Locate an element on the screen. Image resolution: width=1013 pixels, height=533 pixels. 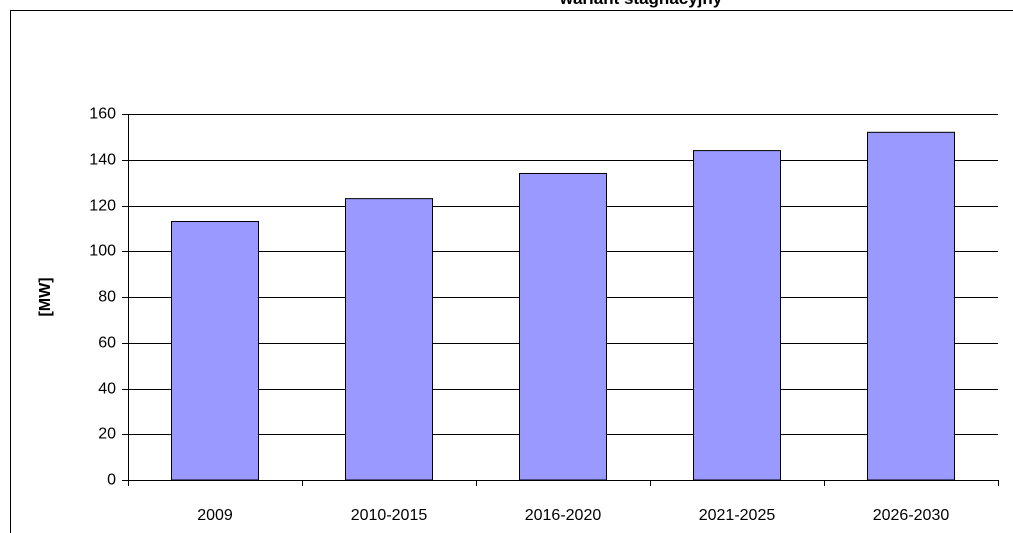
x-tick-label: 2009 is located at coordinates (215, 515).